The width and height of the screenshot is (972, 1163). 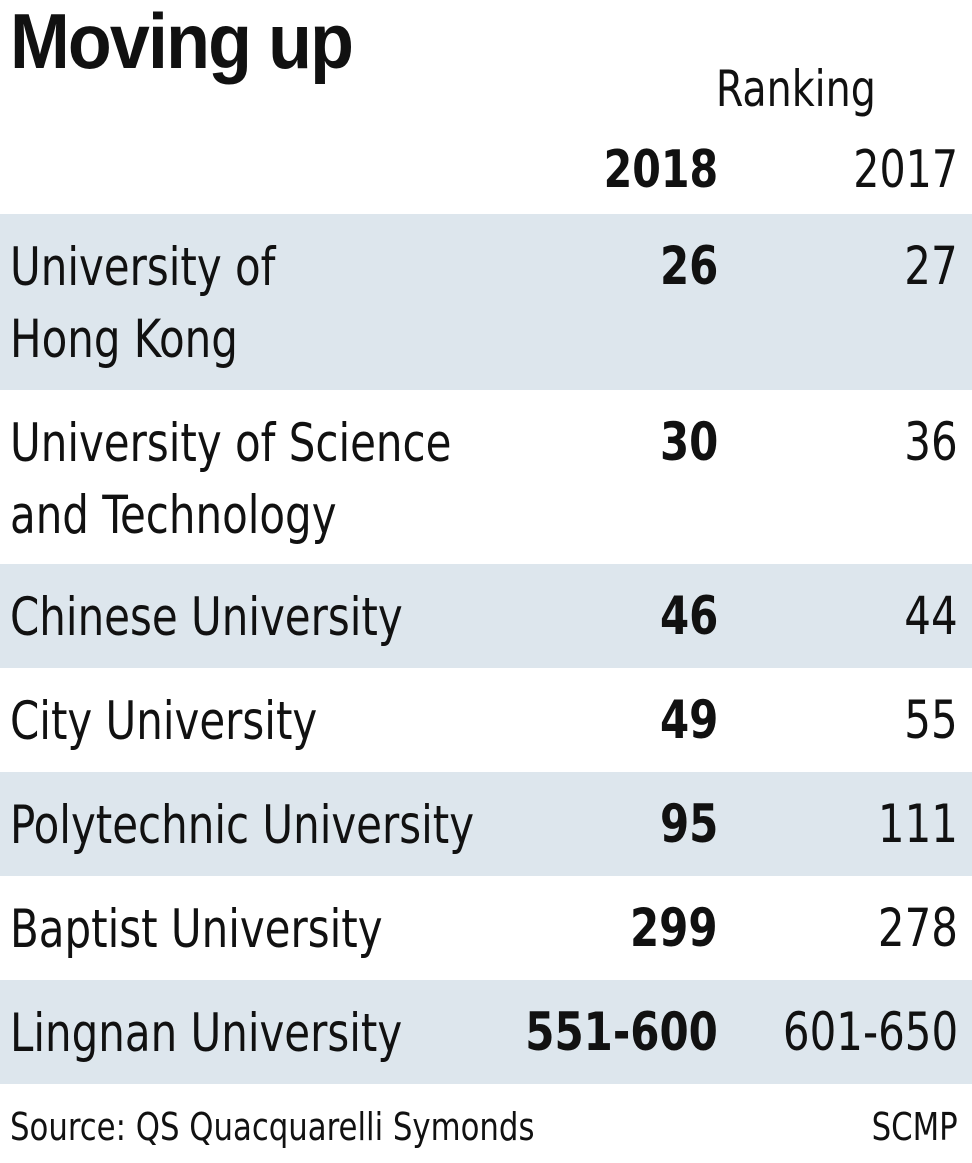 I want to click on table-row: Chinese University 46 44, so click(x=486, y=616).